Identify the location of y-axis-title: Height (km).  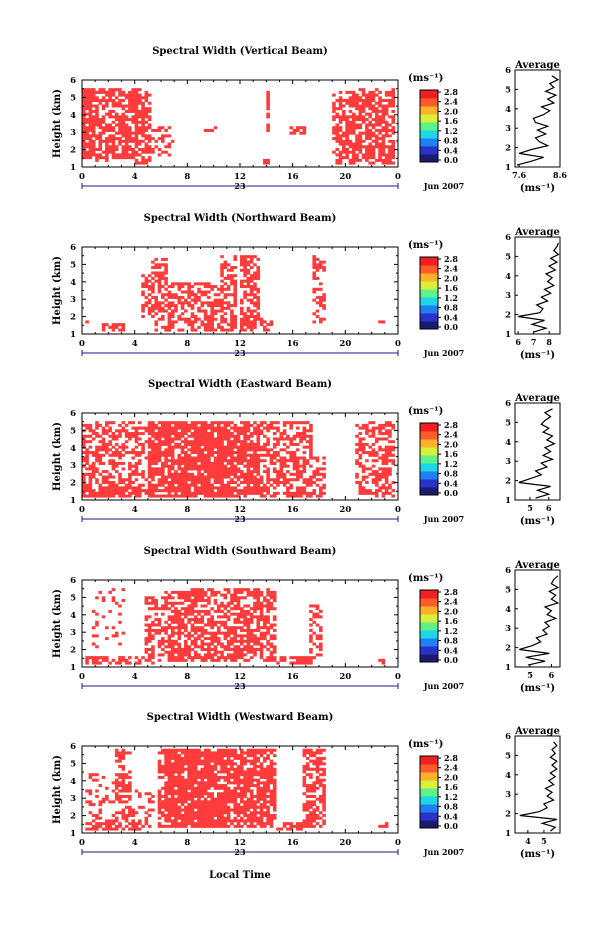
(57, 123).